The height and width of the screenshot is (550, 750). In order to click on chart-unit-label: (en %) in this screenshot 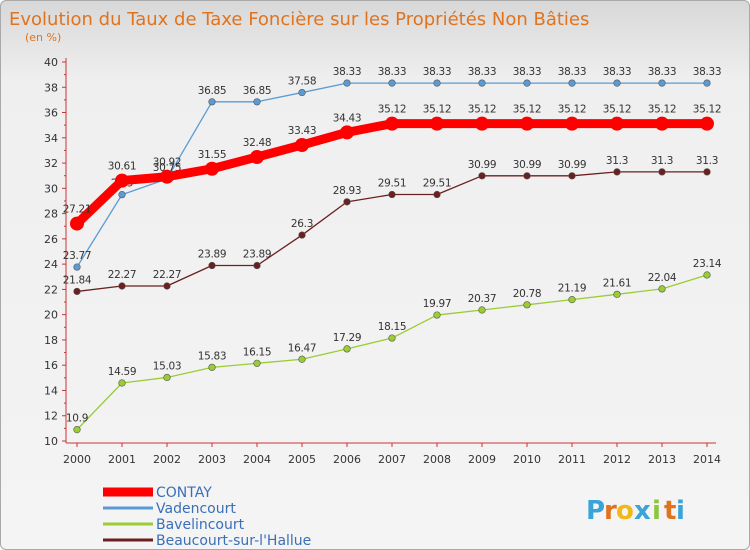, I will do `click(43, 37)`.